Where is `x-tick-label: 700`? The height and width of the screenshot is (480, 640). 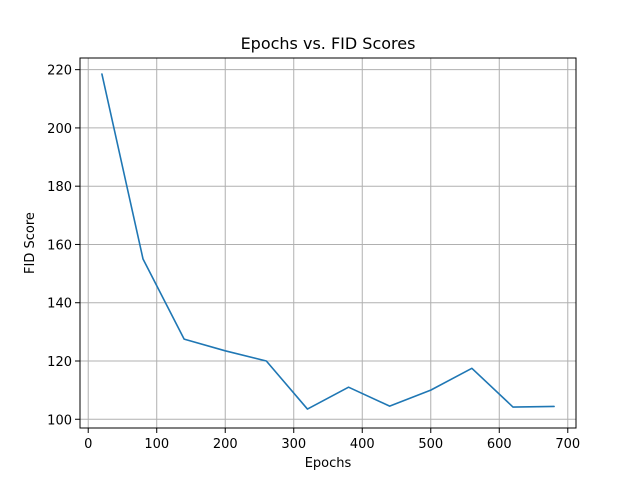 x-tick-label: 700 is located at coordinates (567, 444).